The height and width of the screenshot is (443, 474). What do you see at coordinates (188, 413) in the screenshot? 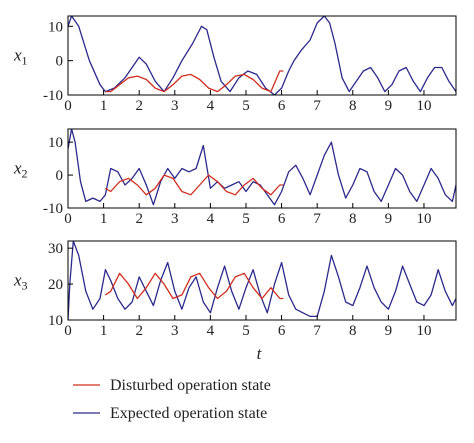
I see `legend-label-expected: Expected operation state` at bounding box center [188, 413].